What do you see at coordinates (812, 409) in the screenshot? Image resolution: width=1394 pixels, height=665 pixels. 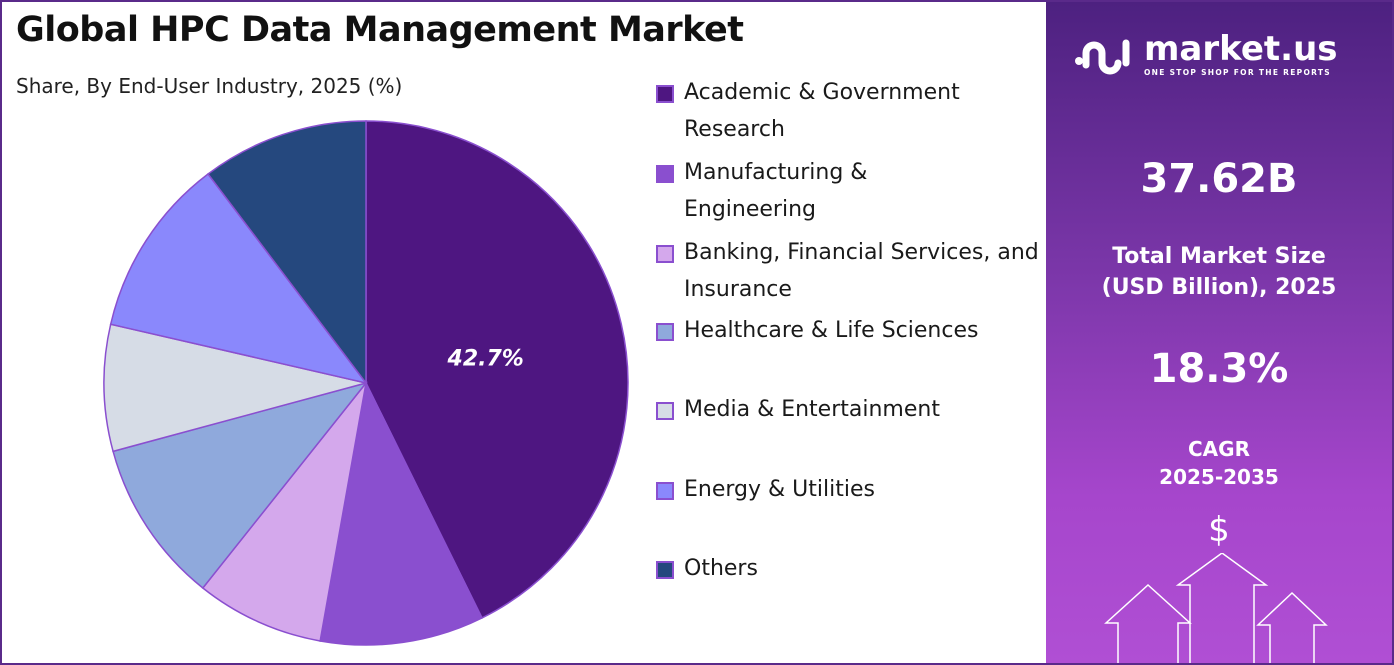 I see `legend-label: Media & Entertainment` at bounding box center [812, 409].